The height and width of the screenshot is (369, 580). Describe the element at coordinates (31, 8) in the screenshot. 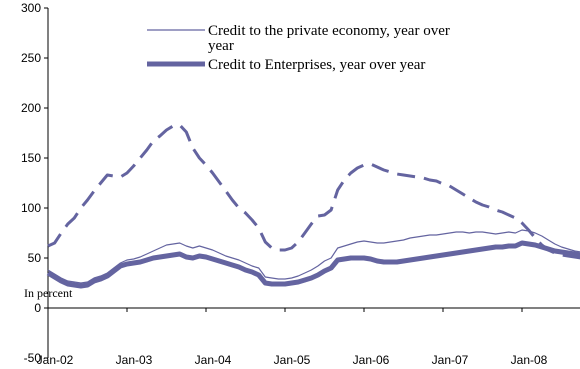

I see `y-tick-label: 300` at that location.